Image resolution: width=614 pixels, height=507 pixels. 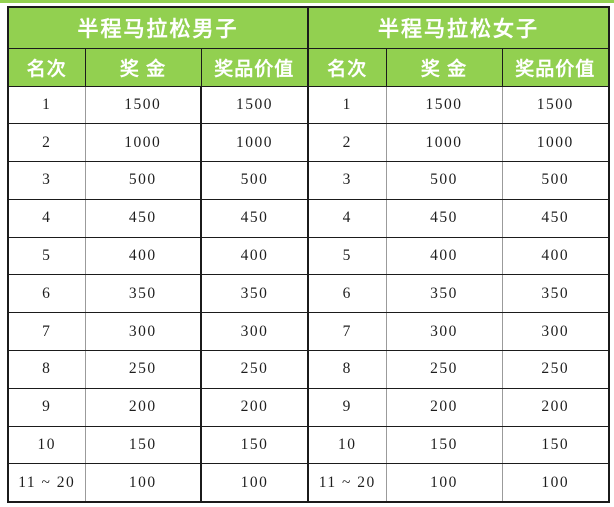 What do you see at coordinates (347, 332) in the screenshot?
I see `cell-rank-women: 7` at bounding box center [347, 332].